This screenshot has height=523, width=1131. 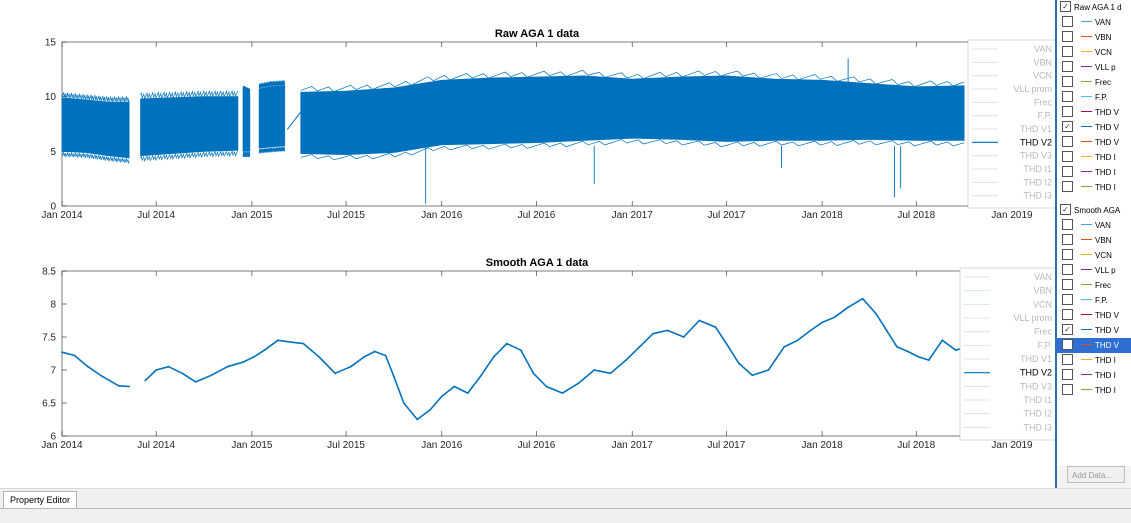 What do you see at coordinates (823, 445) in the screenshot?
I see `x-tick-label: Jan 2018` at bounding box center [823, 445].